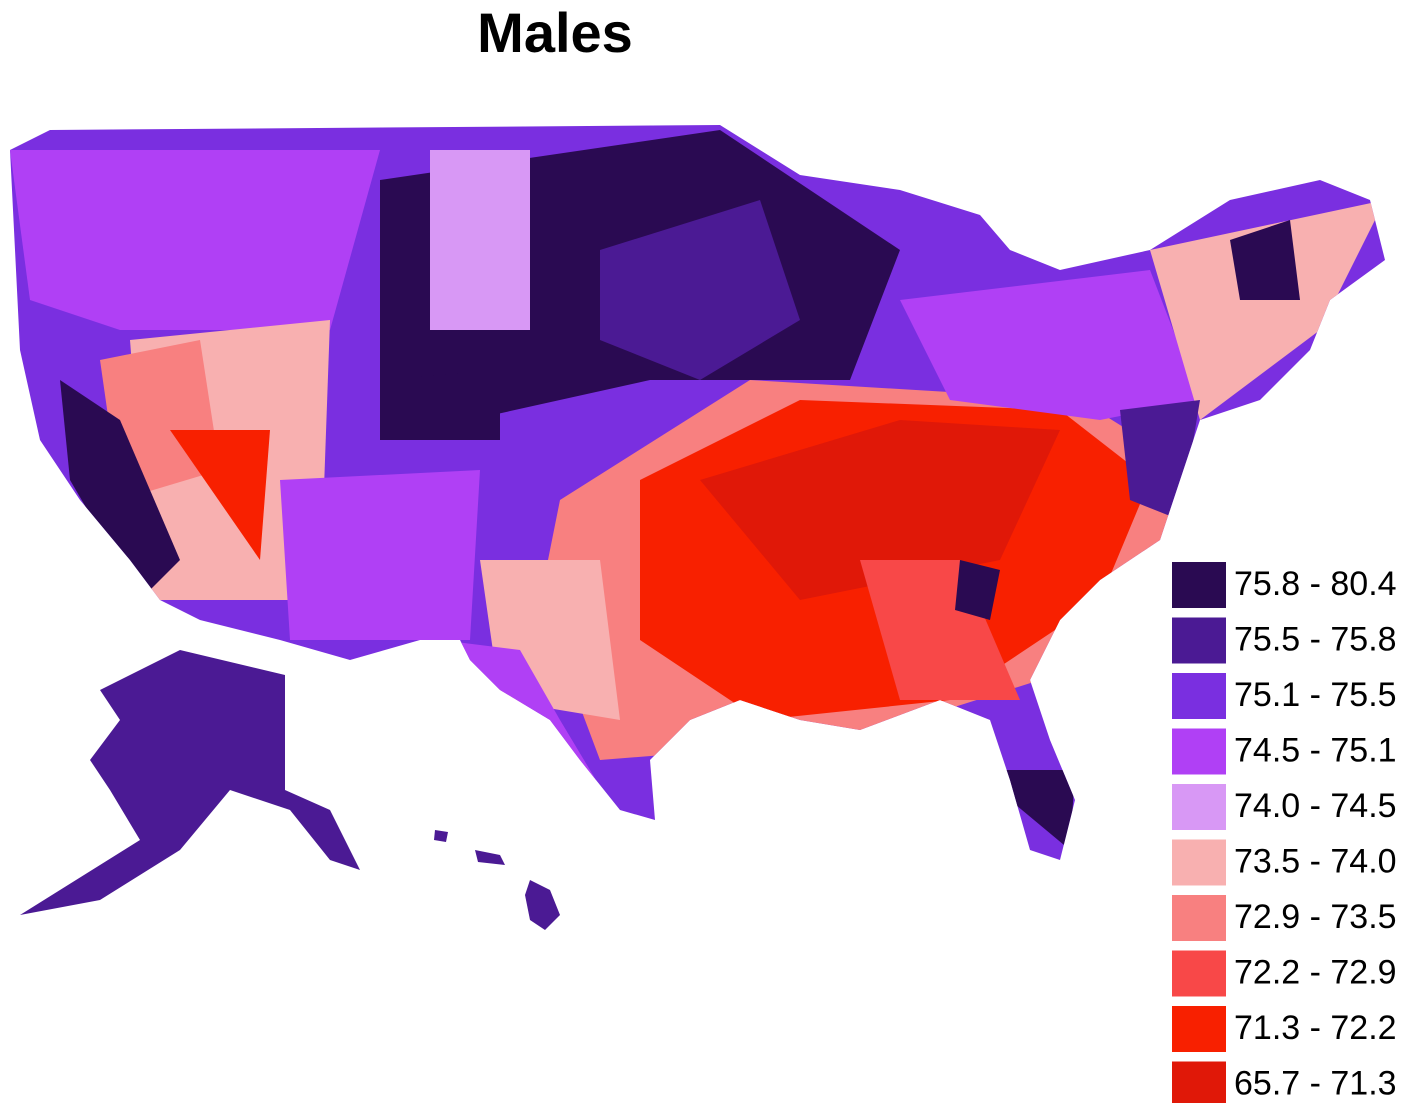  Describe the element at coordinates (1315, 806) in the screenshot. I see `legend-label: 74.0 - 74.5` at that location.